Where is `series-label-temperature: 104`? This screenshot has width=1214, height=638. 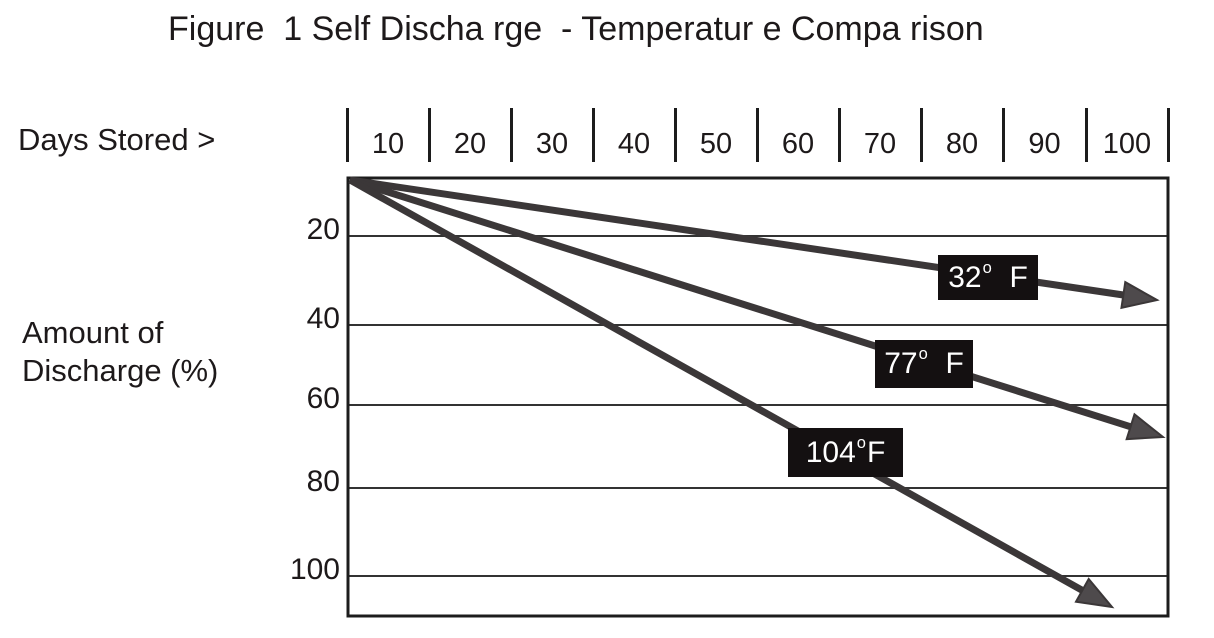
series-label-temperature: 104 is located at coordinates (830, 452).